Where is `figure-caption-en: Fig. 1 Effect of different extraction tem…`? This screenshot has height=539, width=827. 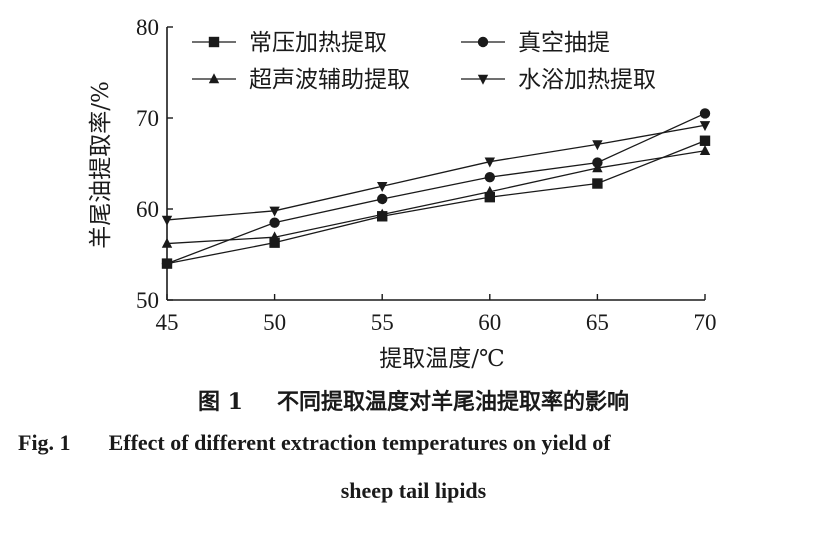 figure-caption-en: Fig. 1 Effect of different extraction tem… is located at coordinates (314, 443).